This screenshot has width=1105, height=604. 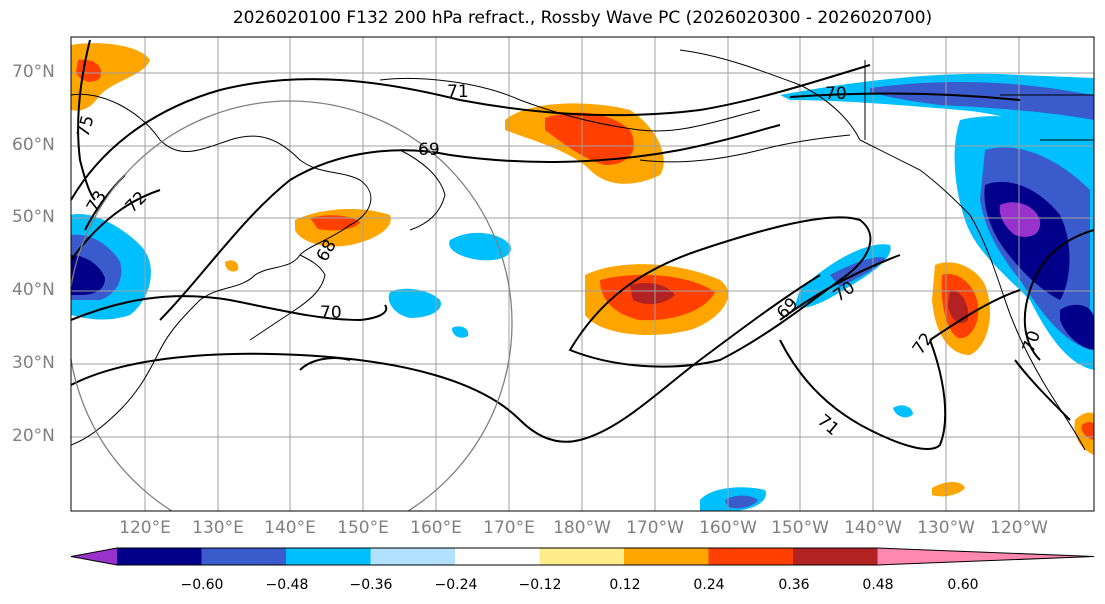 I want to click on colorbar-tick-label: −0.36, so click(x=371, y=585).